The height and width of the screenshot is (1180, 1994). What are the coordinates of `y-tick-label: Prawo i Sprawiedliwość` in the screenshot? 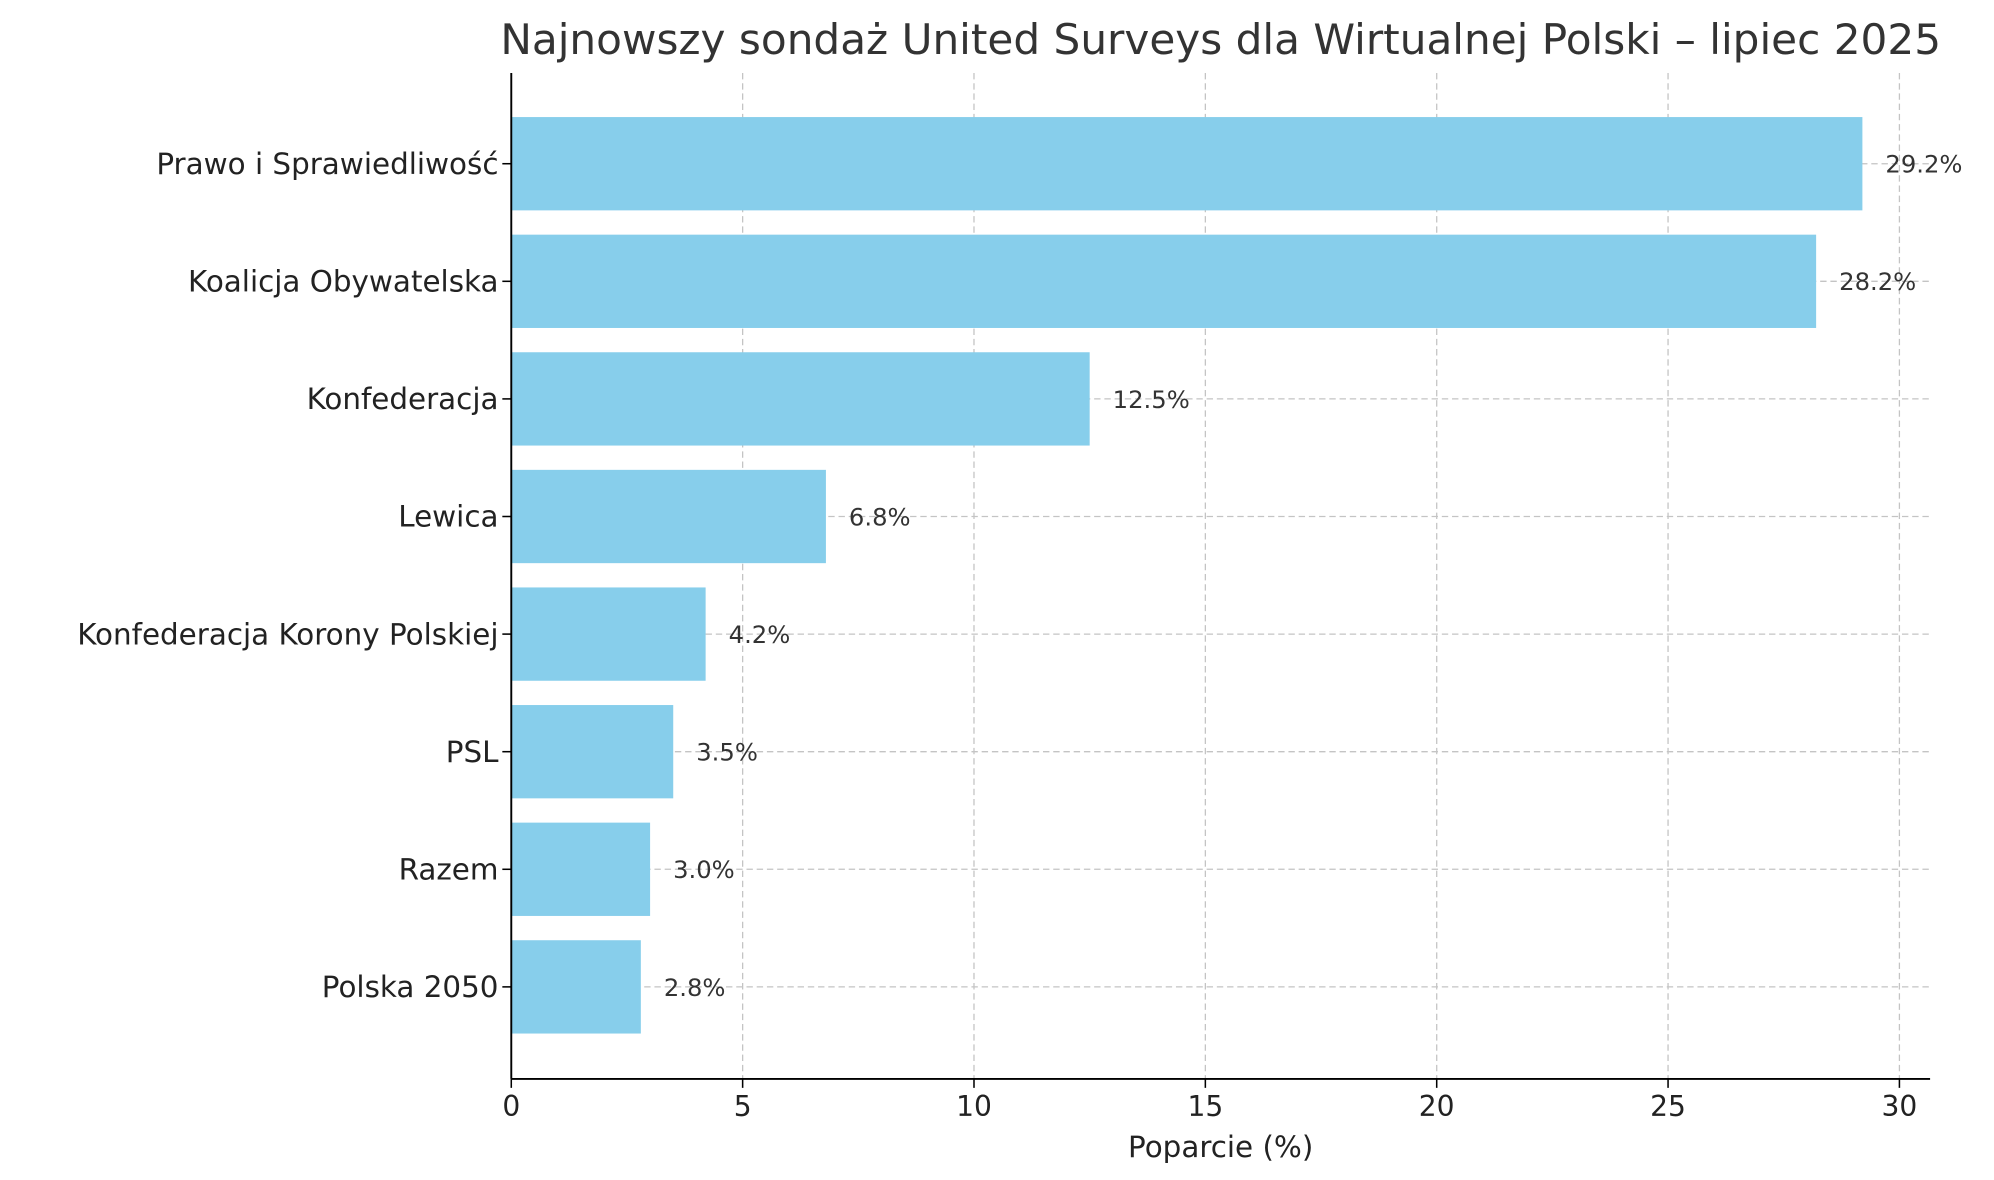 It's located at (327, 164).